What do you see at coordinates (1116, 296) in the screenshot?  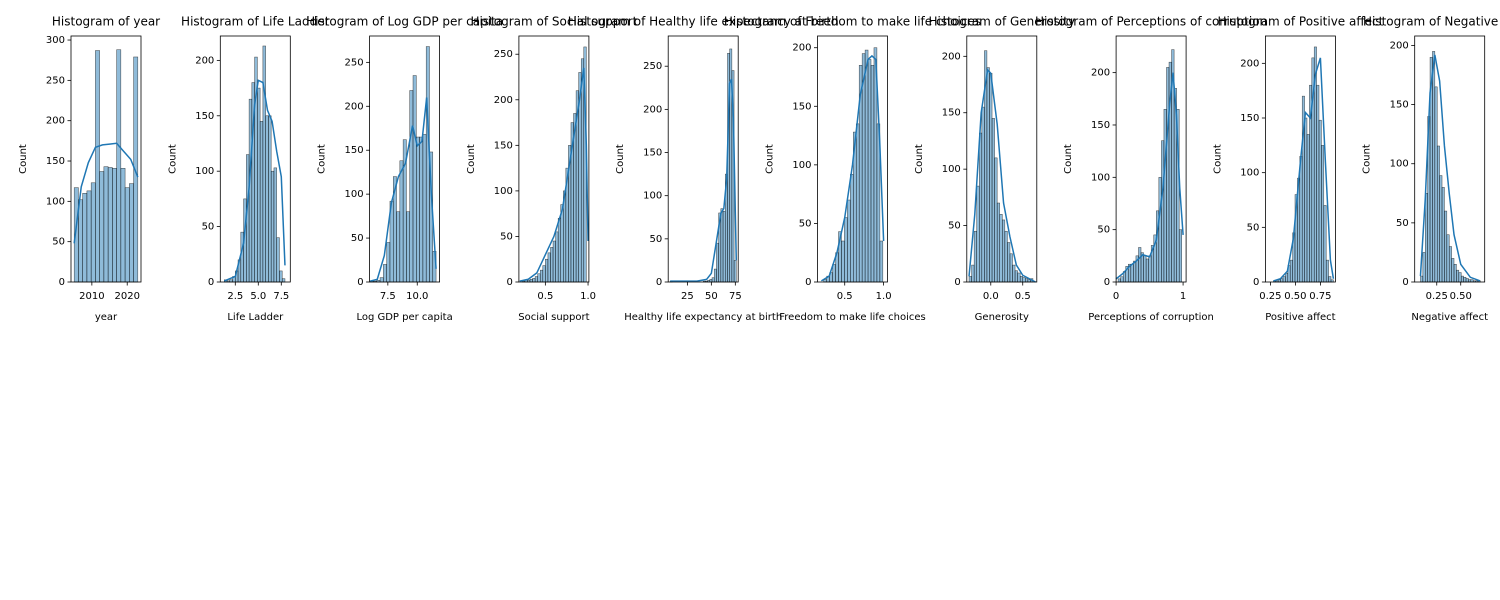 I see `x-tick-label: 0` at bounding box center [1116, 296].